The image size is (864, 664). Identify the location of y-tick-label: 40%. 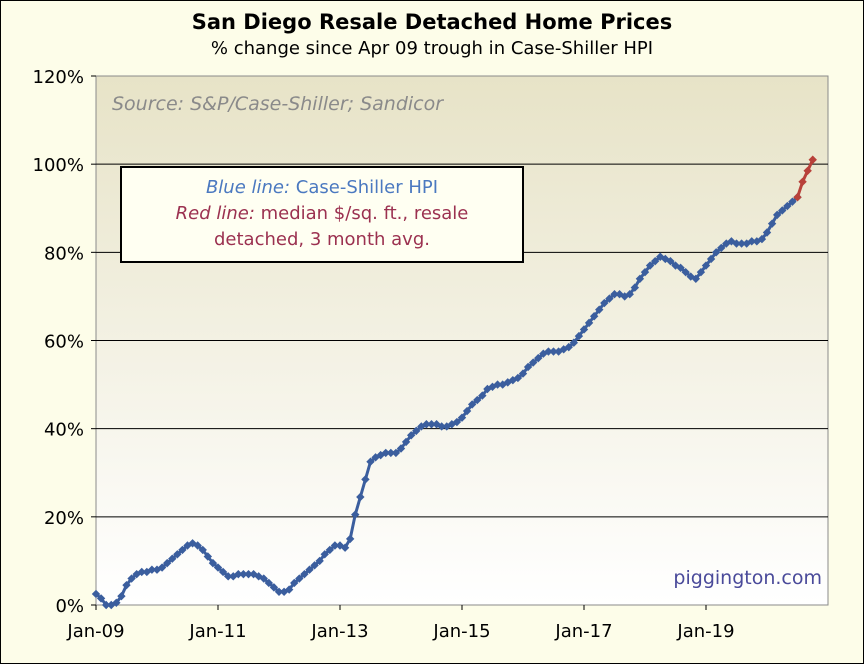
(64, 430).